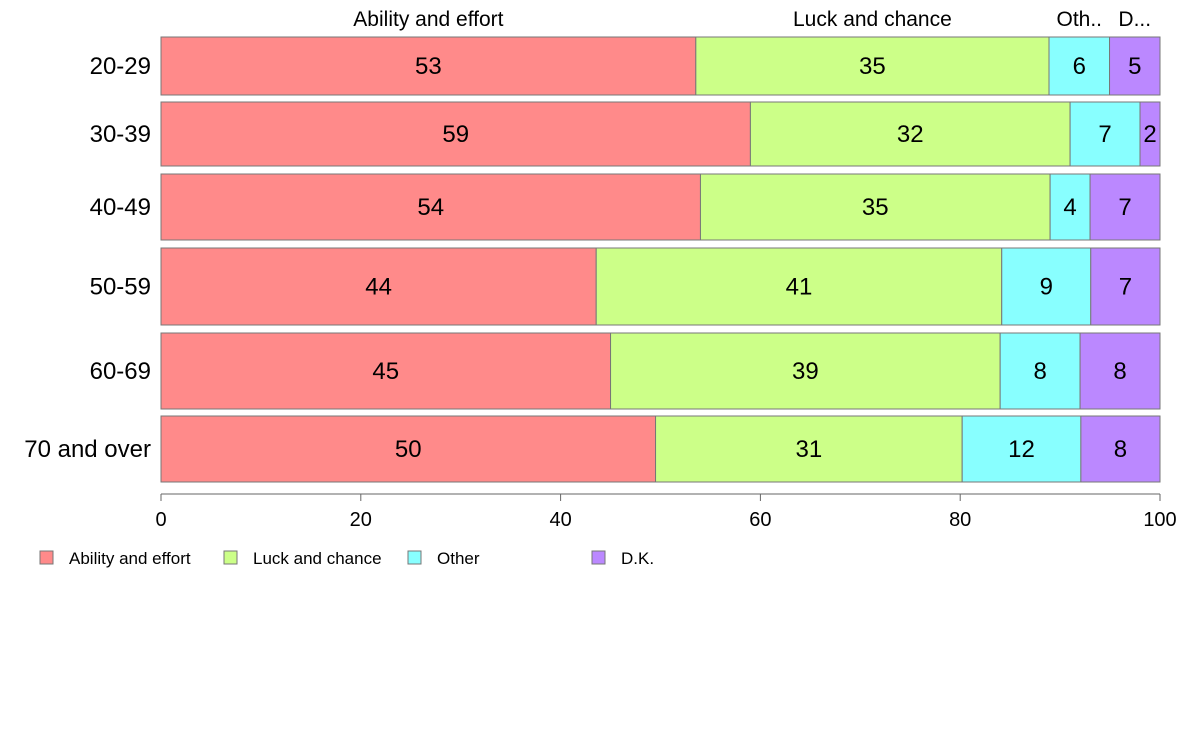 The height and width of the screenshot is (741, 1188). I want to click on bar-20-29-luck-and-chance, so click(872, 66).